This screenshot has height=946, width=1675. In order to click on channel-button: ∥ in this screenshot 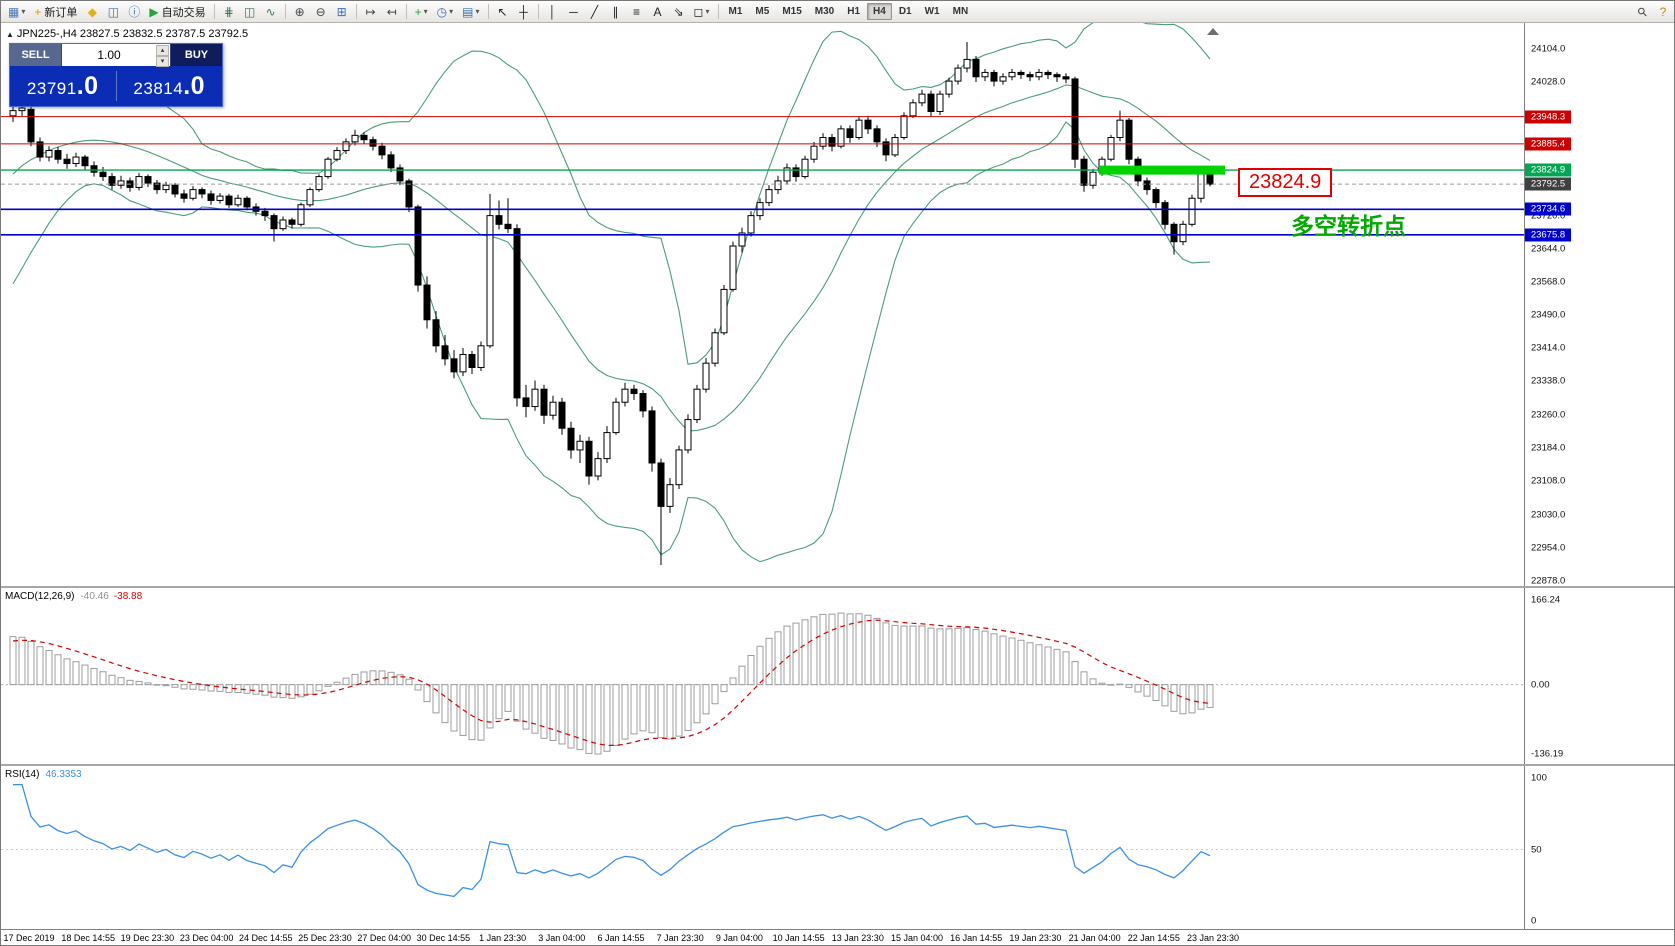, I will do `click(616, 11)`.